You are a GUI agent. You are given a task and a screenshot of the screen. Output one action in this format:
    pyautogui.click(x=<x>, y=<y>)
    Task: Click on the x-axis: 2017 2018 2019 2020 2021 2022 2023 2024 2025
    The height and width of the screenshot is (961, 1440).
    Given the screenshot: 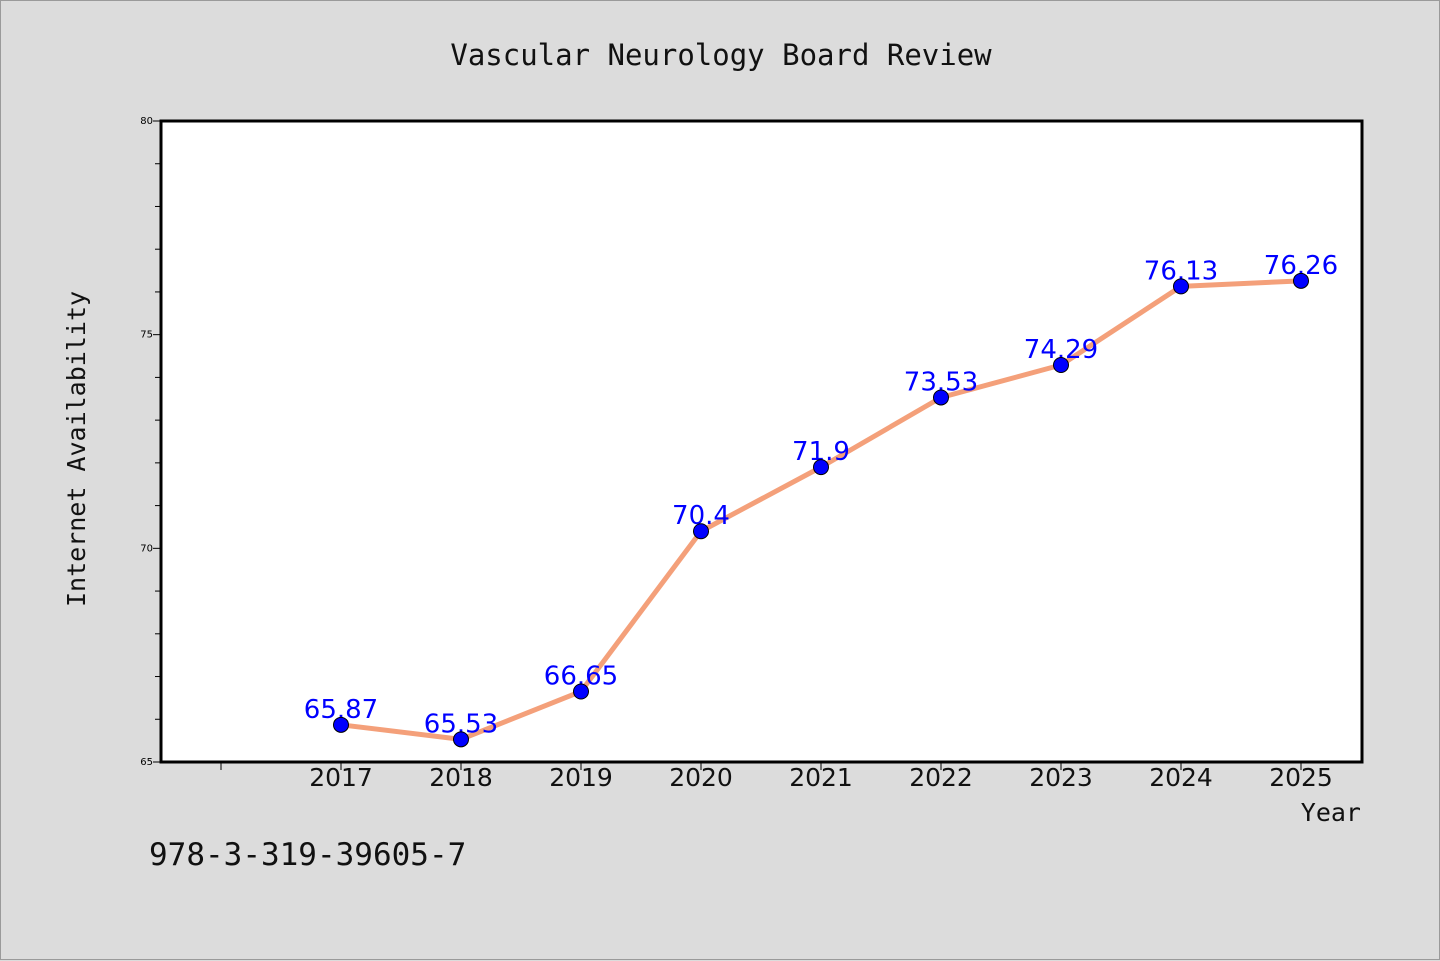 What is the action you would take?
    pyautogui.click(x=776, y=777)
    